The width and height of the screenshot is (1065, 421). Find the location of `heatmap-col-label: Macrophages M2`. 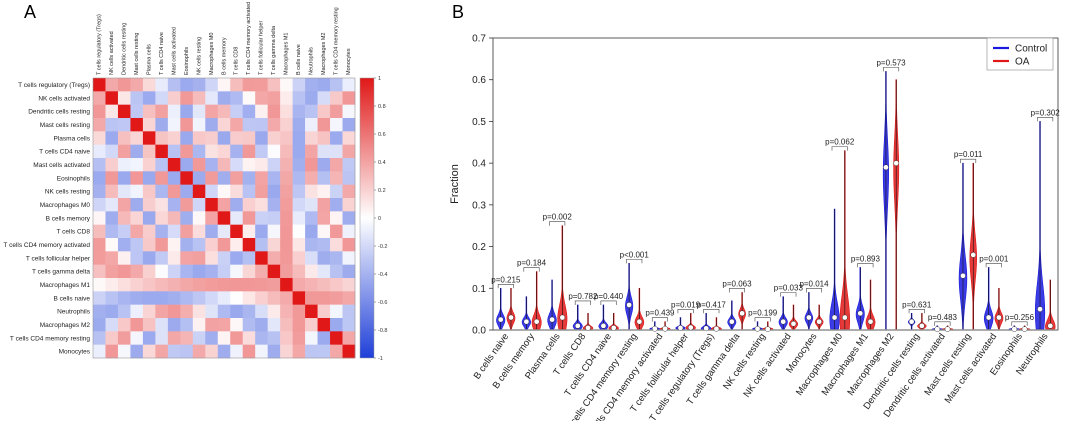

heatmap-col-label: Macrophages M2 is located at coordinates (324, 54).